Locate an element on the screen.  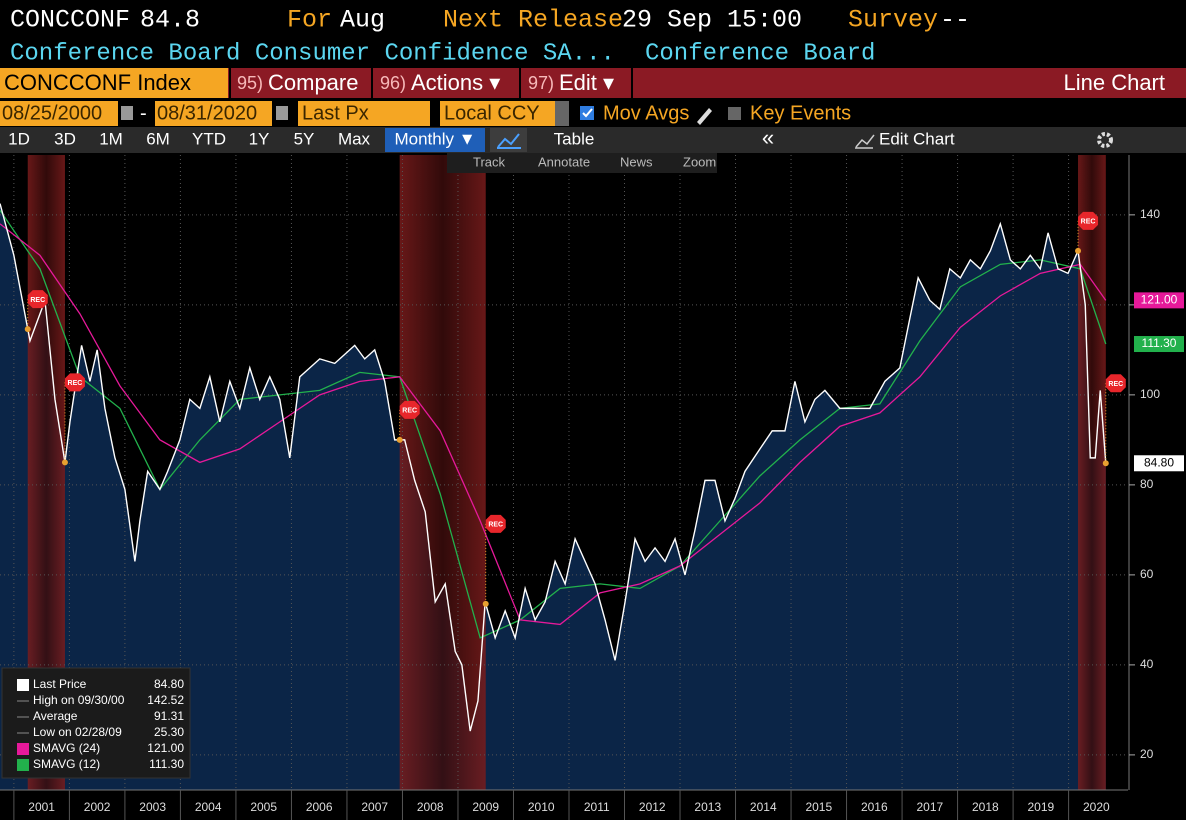
x-tick-label: 2009 is located at coordinates (485, 807).